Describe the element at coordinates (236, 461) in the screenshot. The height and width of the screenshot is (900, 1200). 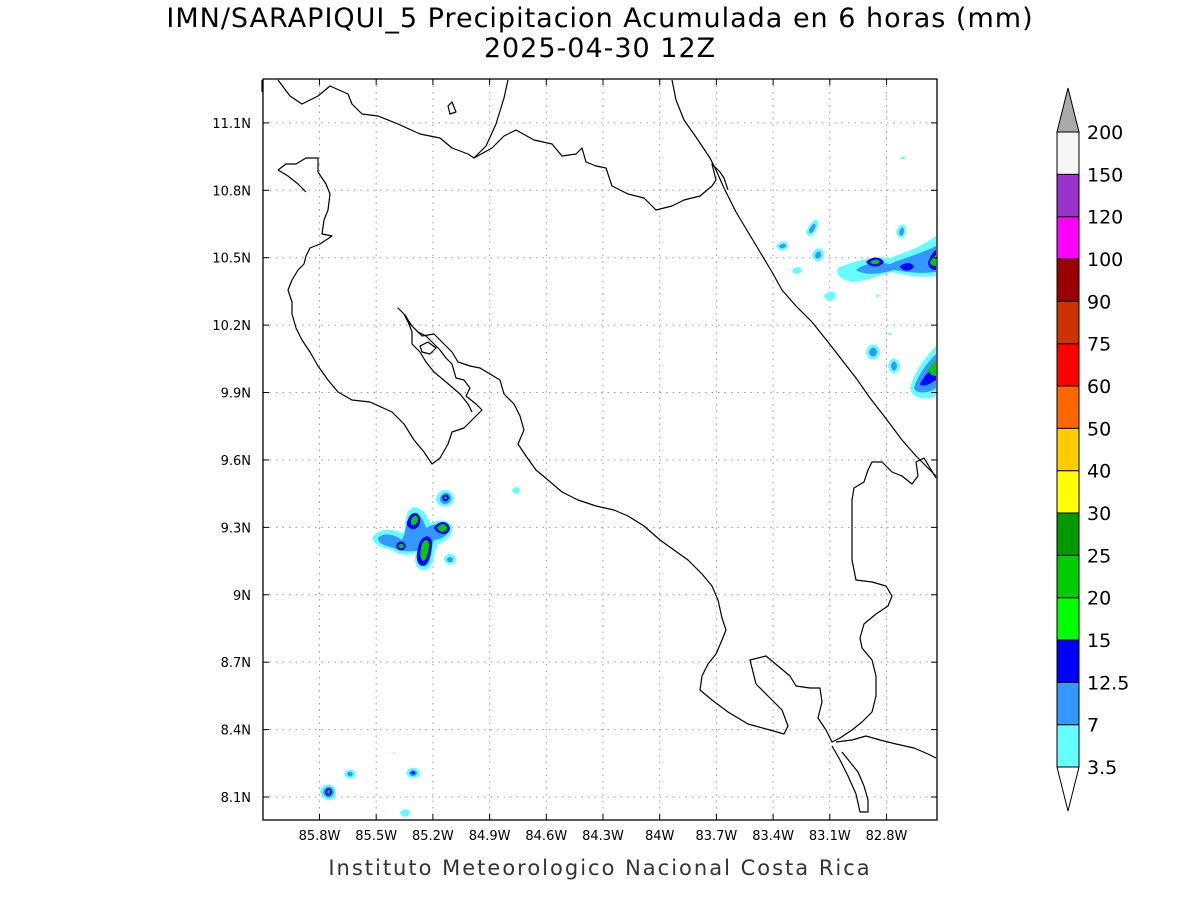
I see `y-tick-label: 9.6N` at that location.